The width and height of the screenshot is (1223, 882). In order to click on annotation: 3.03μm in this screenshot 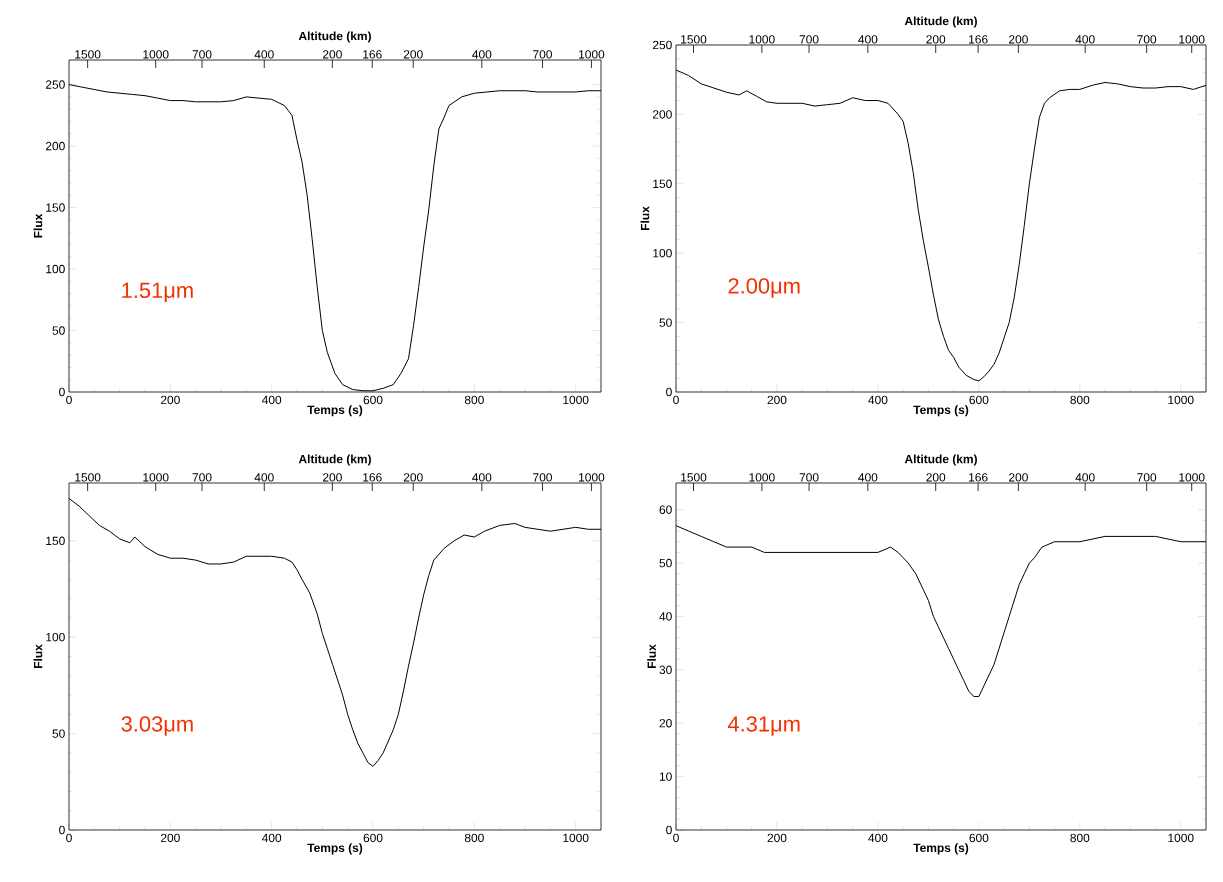, I will do `click(157, 726)`.